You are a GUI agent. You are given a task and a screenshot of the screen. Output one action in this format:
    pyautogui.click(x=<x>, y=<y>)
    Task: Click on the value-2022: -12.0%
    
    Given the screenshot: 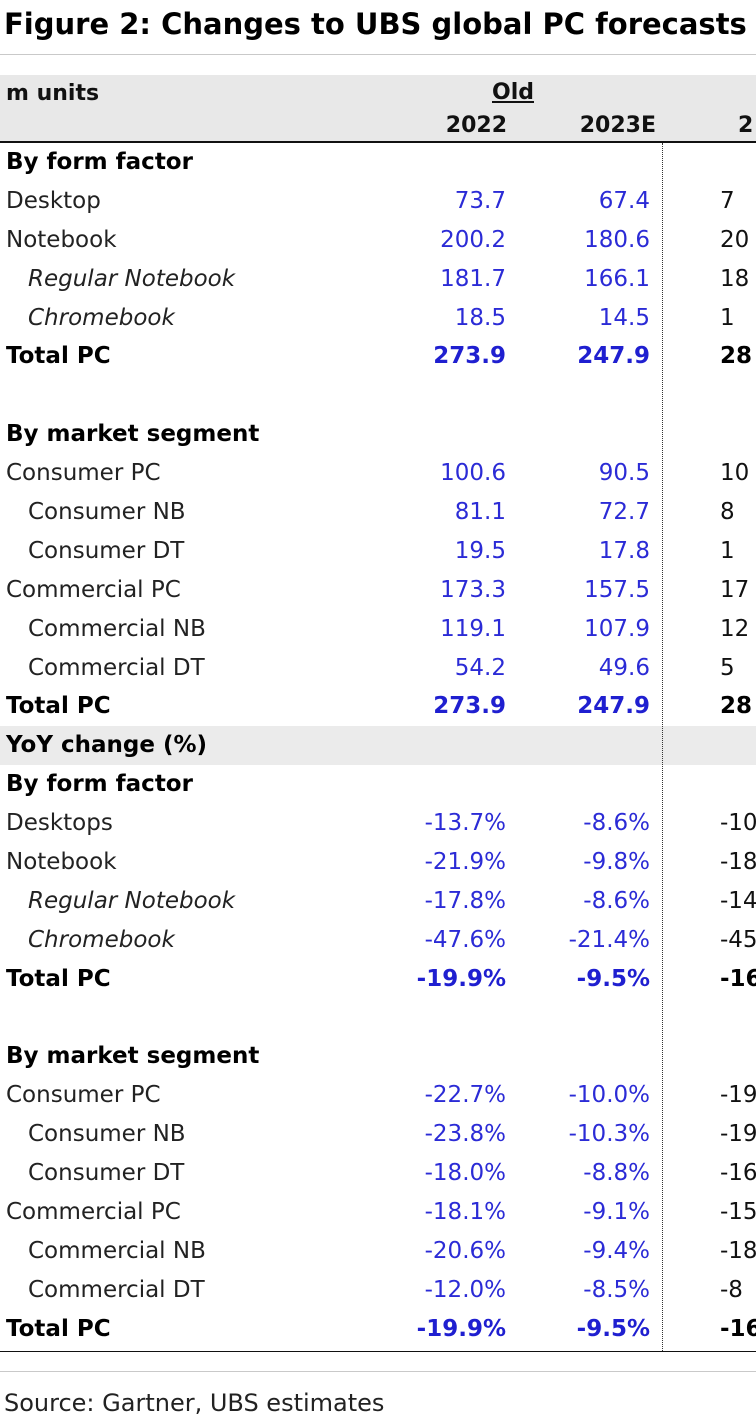 What is the action you would take?
    pyautogui.click(x=465, y=1289)
    